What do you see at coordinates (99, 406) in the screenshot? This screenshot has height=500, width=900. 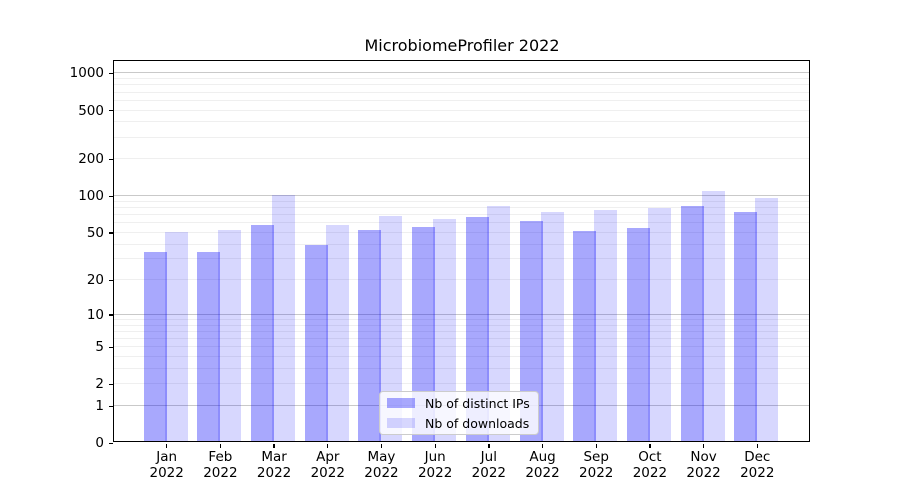 I see `y-tick-label: 1` at bounding box center [99, 406].